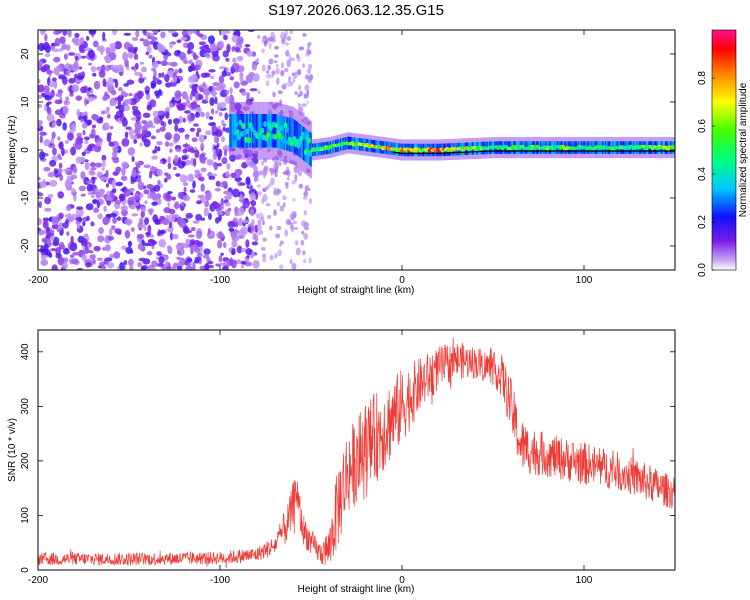  What do you see at coordinates (743, 149) in the screenshot?
I see `colorbar-label: Normalized spectral amplitude` at bounding box center [743, 149].